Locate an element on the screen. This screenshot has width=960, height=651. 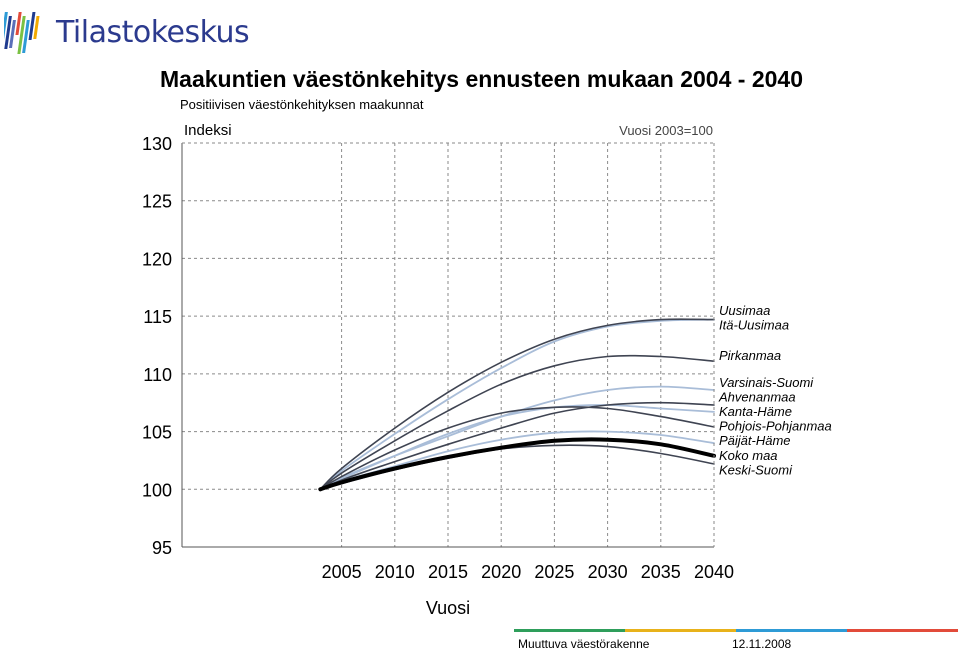
series-line-ahvenanmaa is located at coordinates (517, 446).